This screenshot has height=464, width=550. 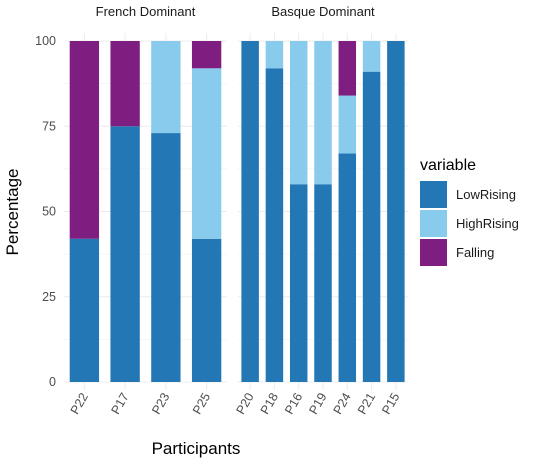 I want to click on bar-stack-p24, so click(x=347, y=211).